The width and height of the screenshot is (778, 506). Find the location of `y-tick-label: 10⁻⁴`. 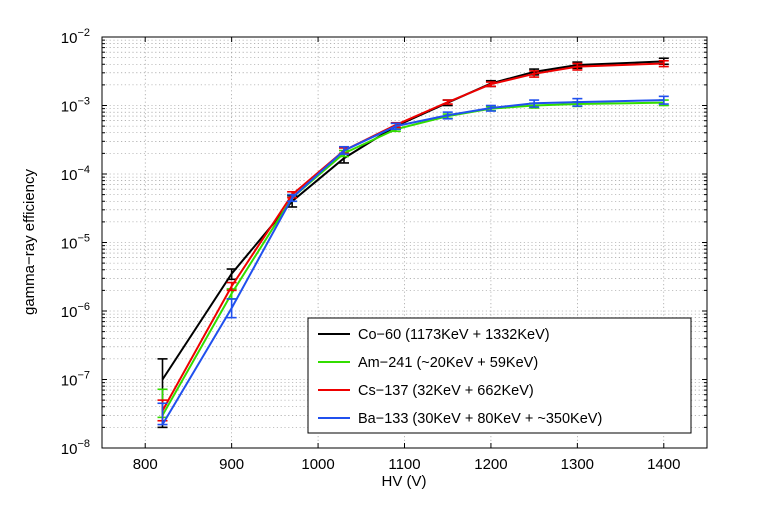

y-tick-label: 10⁻⁴ is located at coordinates (75, 174).